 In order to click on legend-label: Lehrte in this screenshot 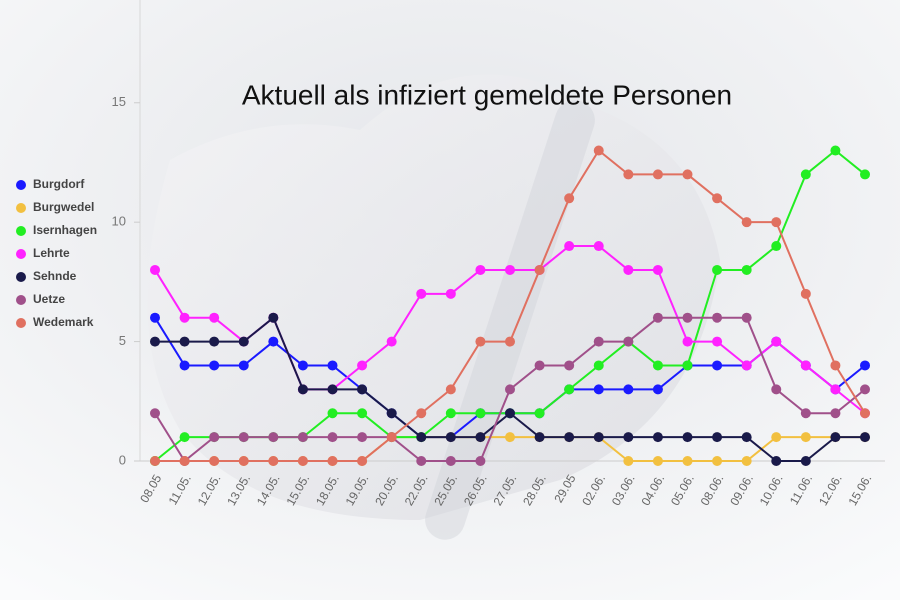, I will do `click(51, 253)`.